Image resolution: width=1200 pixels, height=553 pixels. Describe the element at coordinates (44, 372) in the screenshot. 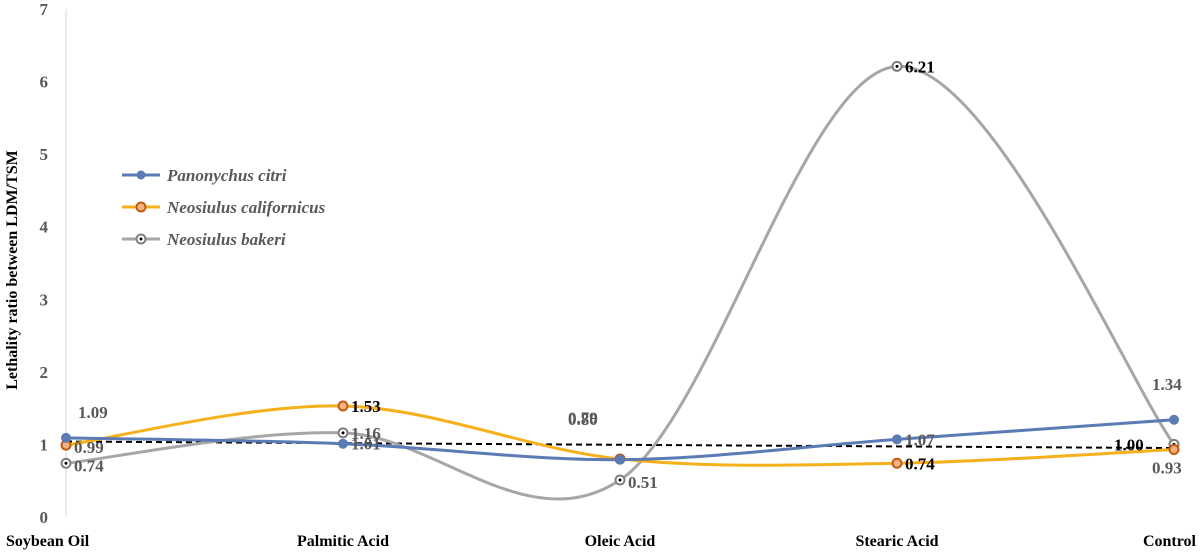

I see `y-tick-label: 2` at that location.